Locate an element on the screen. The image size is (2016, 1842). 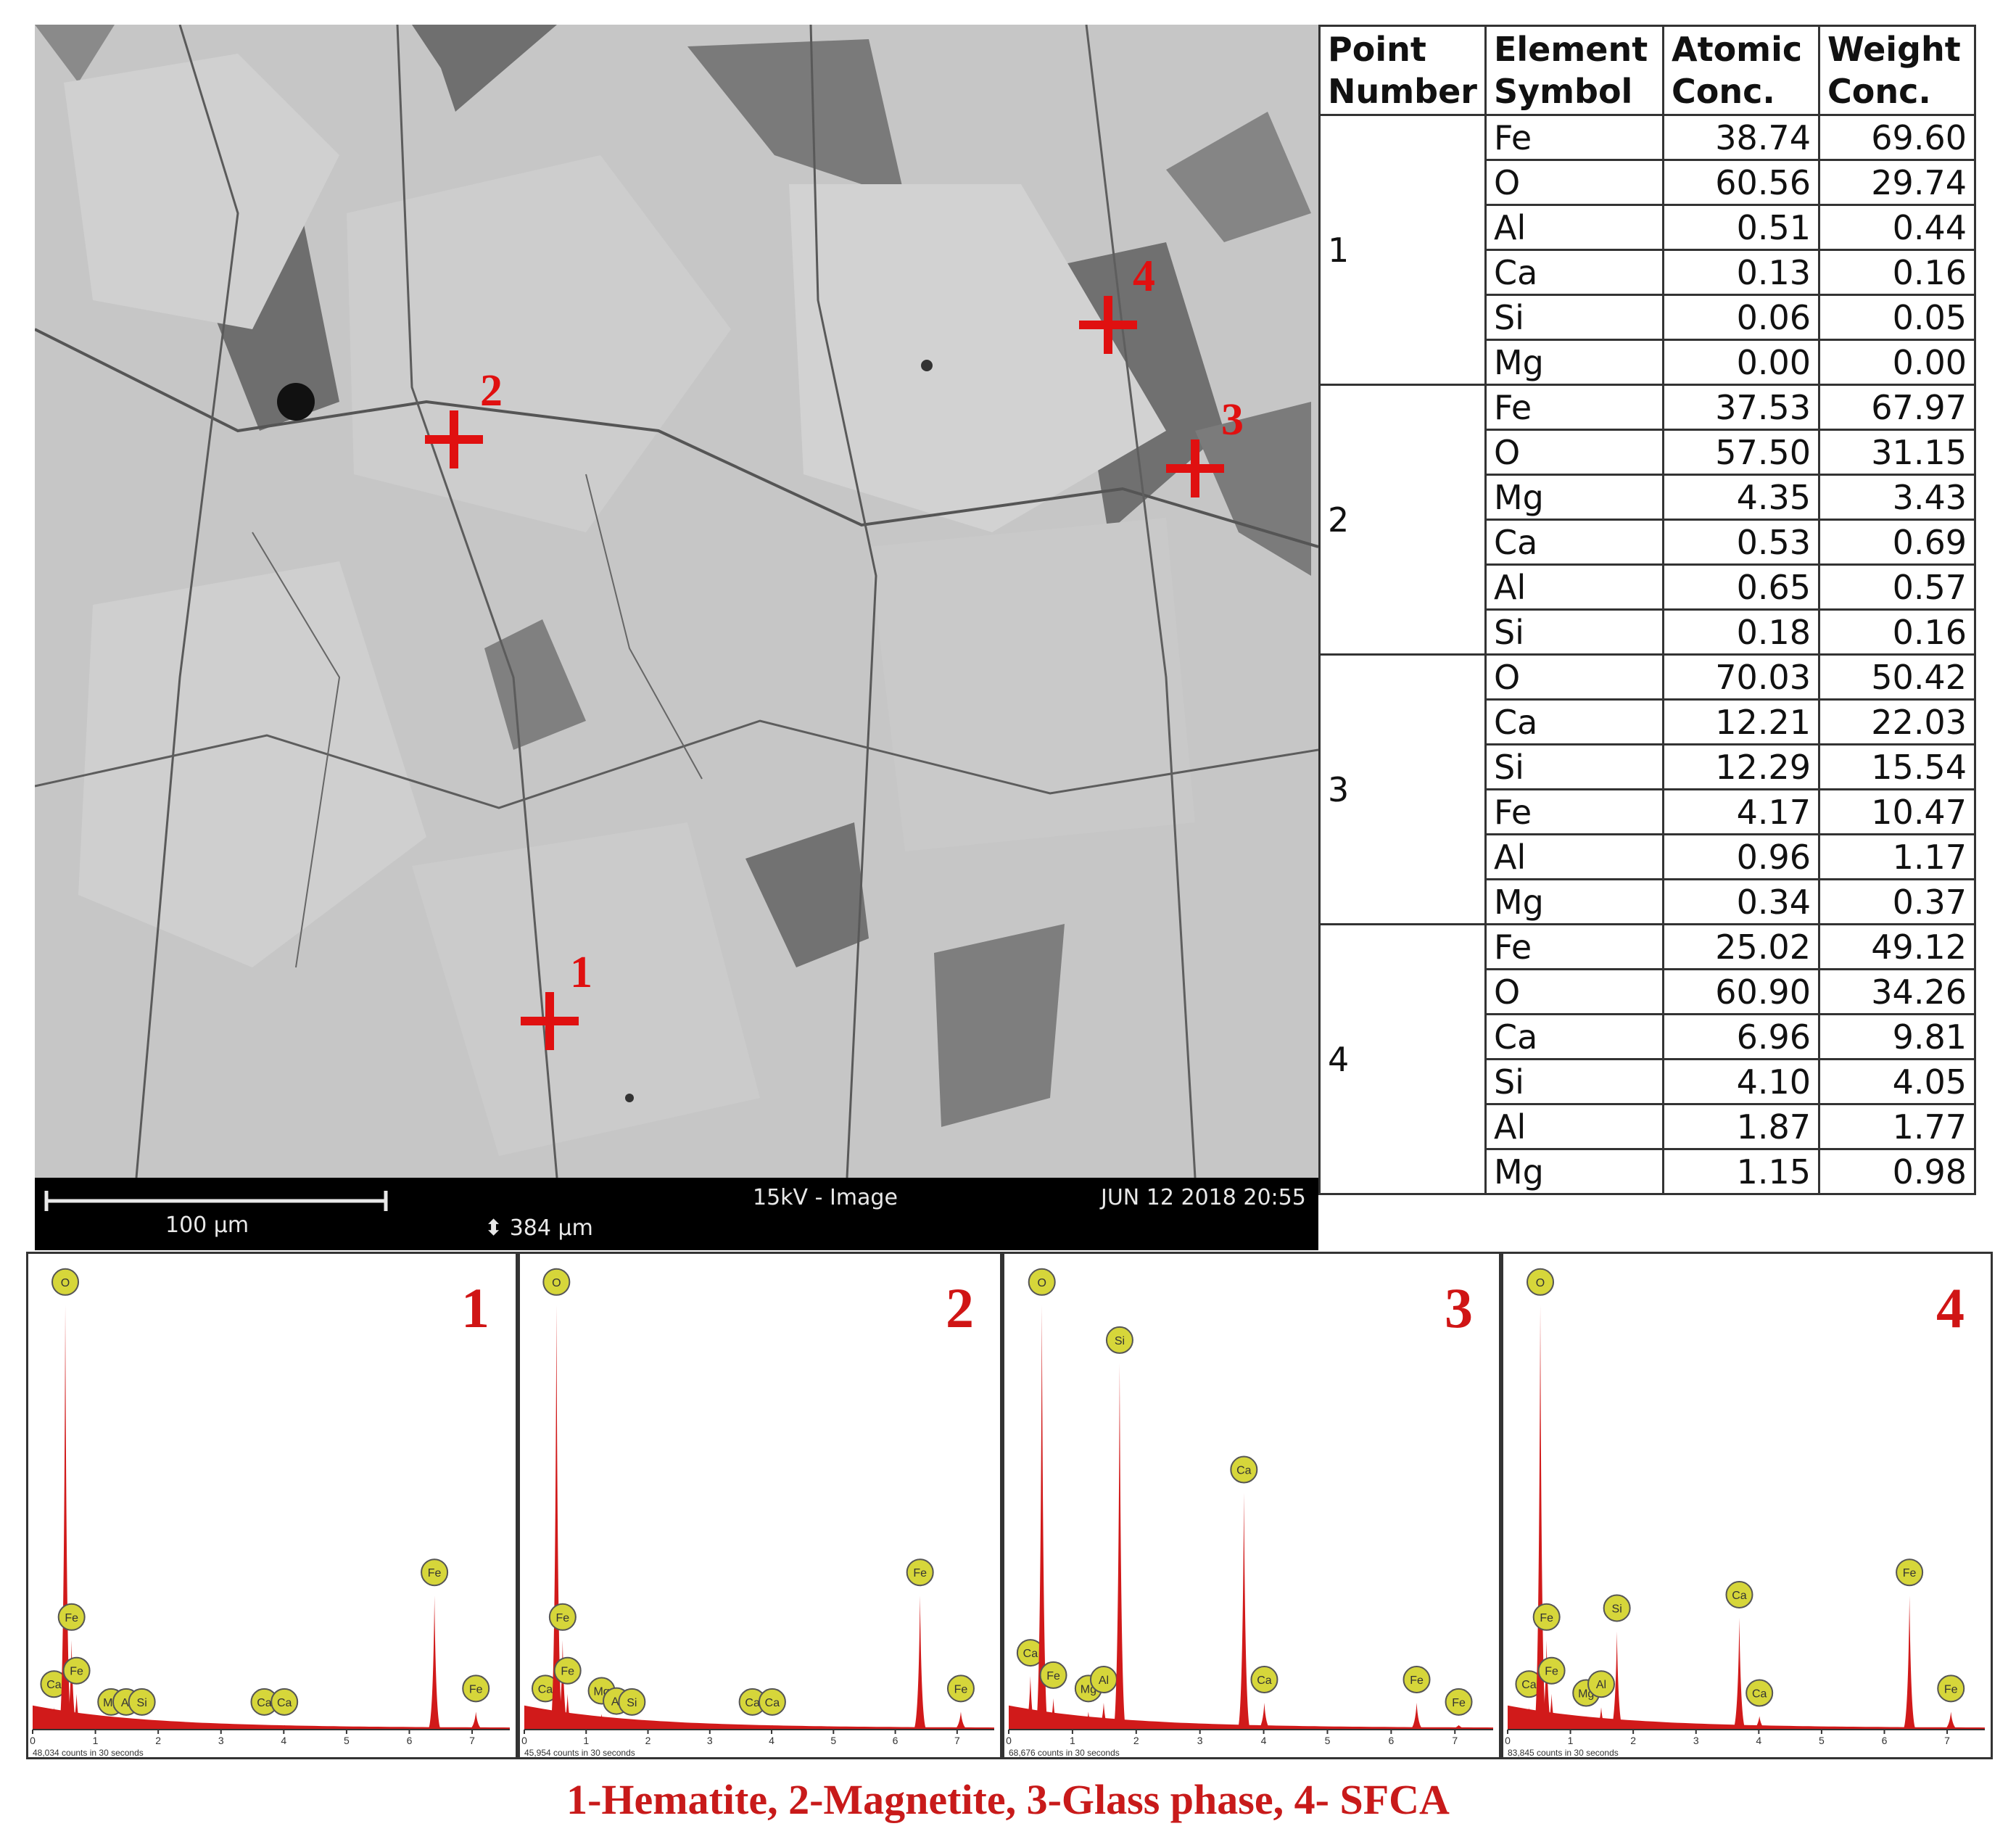
counts-label: 45,954 counts in 30 seconds is located at coordinates (579, 1753).